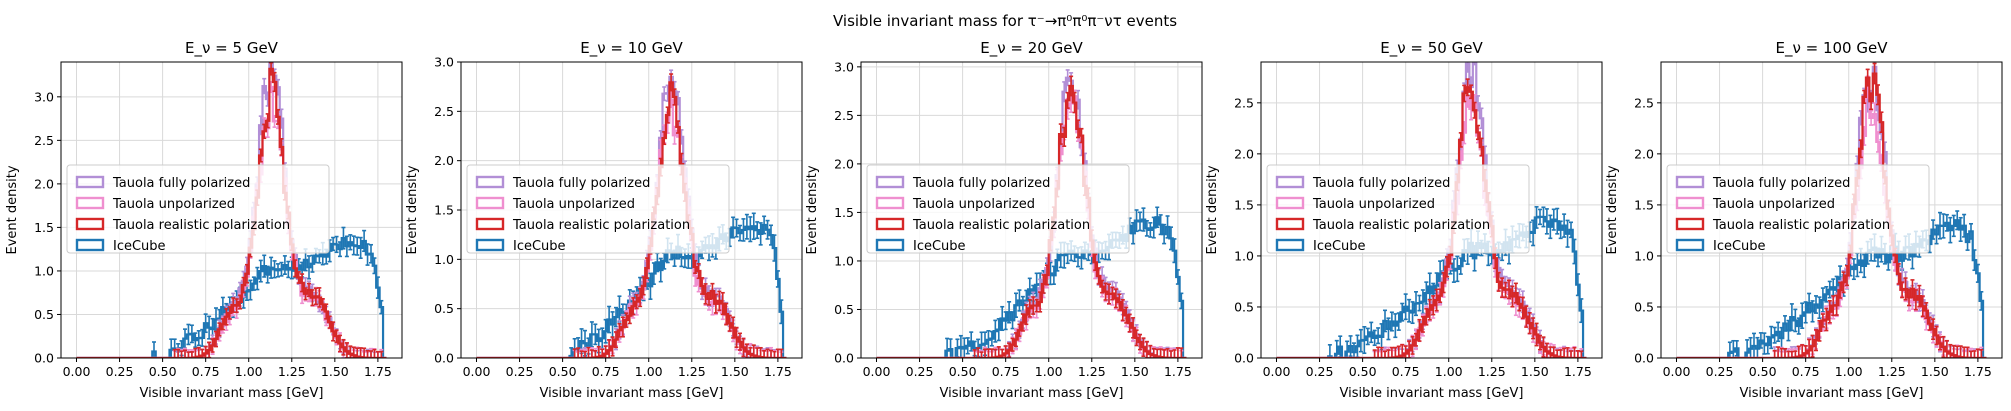  What do you see at coordinates (877, 371) in the screenshot?
I see `x-tick-label: 0.00` at bounding box center [877, 371].